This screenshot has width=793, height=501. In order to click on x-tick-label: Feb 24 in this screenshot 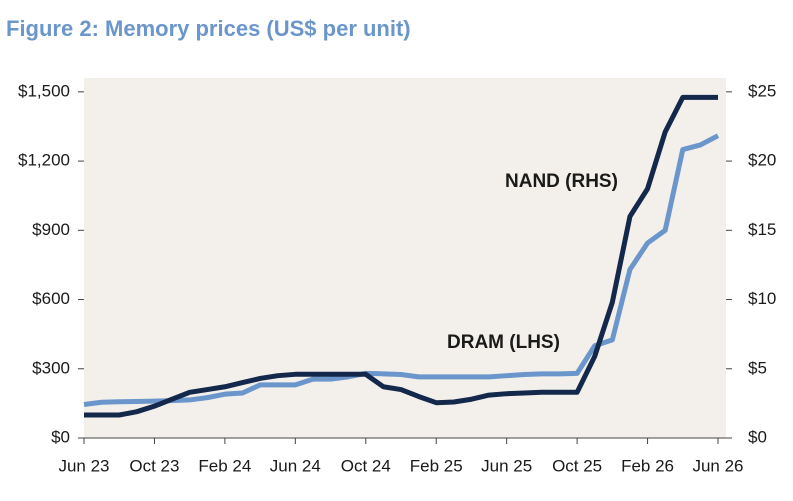, I will do `click(224, 465)`.